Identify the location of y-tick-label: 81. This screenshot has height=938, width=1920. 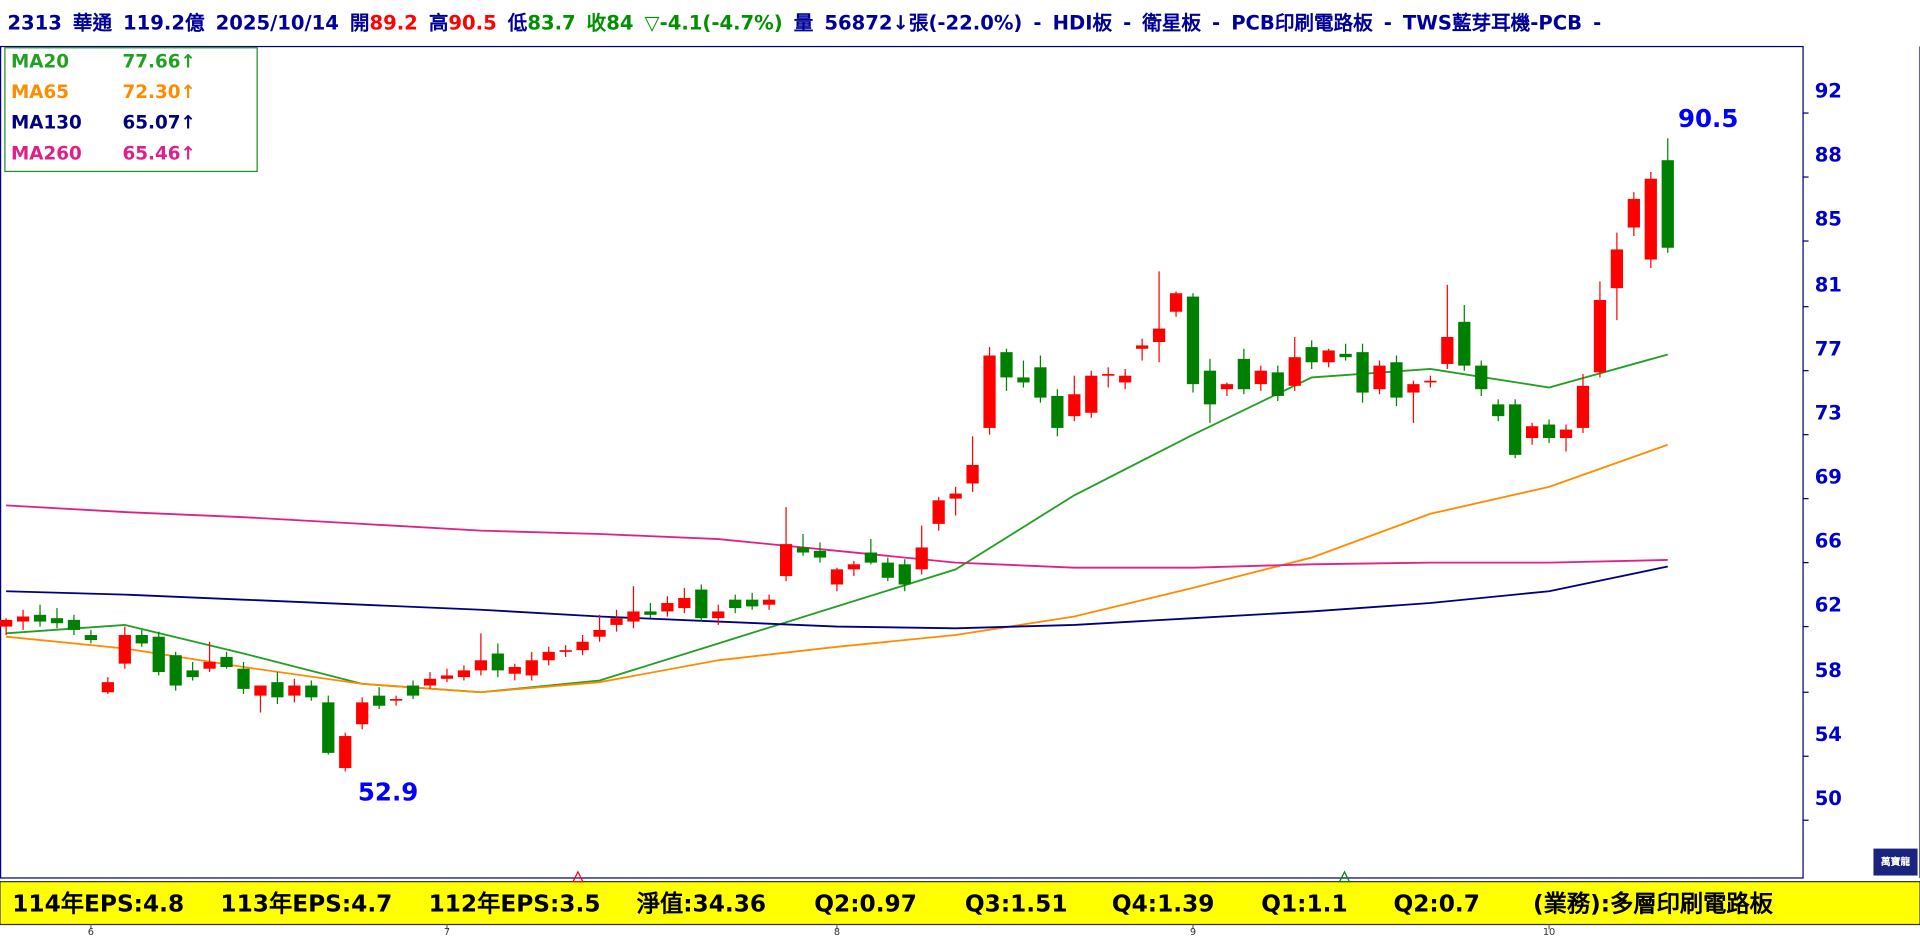
(1828, 284).